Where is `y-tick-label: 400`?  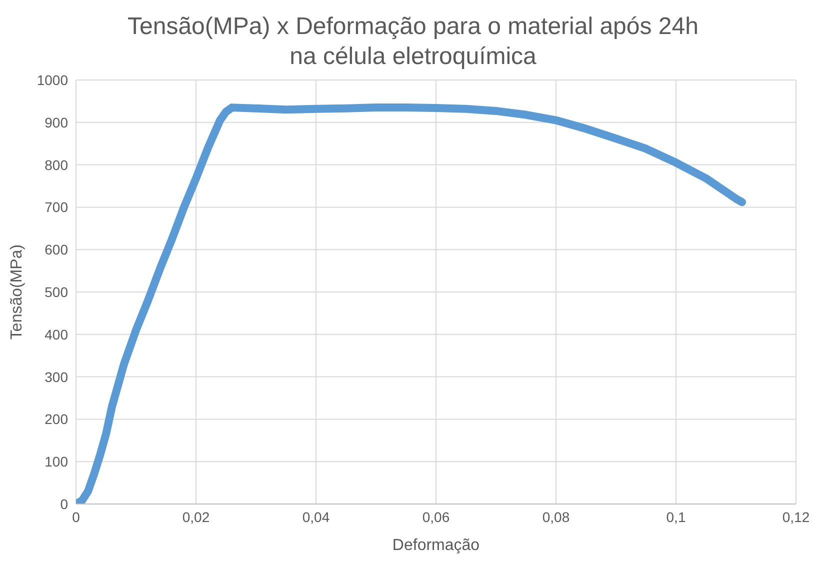 y-tick-label: 400 is located at coordinates (56, 334).